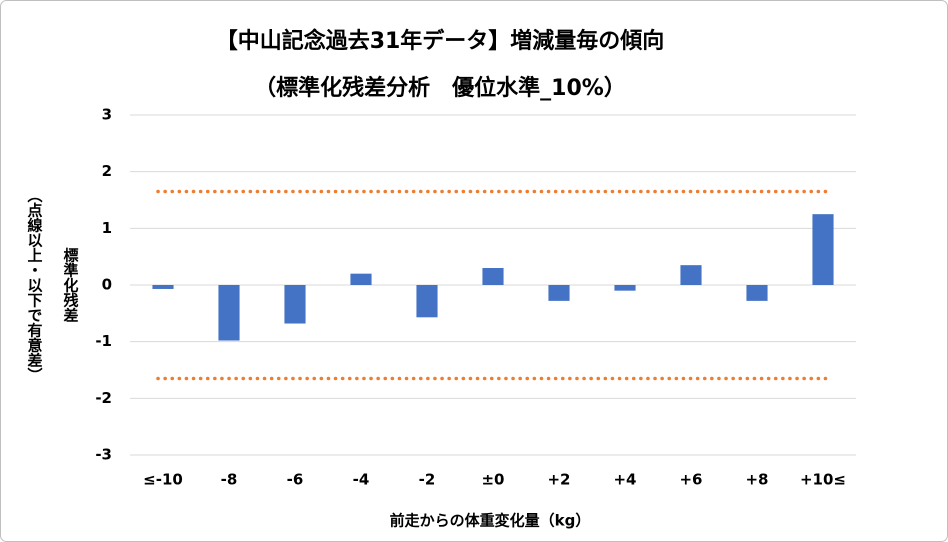  What do you see at coordinates (440, 88) in the screenshot?
I see `chart-subtitle: （標準化残差分析 優位水準_10%）` at bounding box center [440, 88].